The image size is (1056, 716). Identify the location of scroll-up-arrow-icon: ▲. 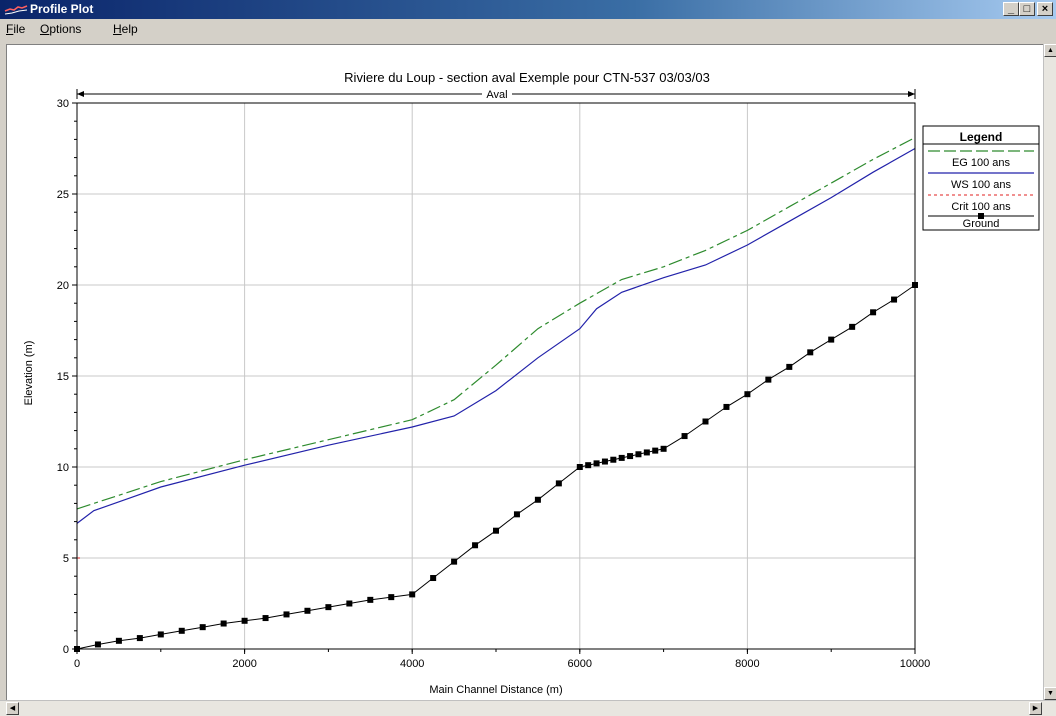
(1050, 50).